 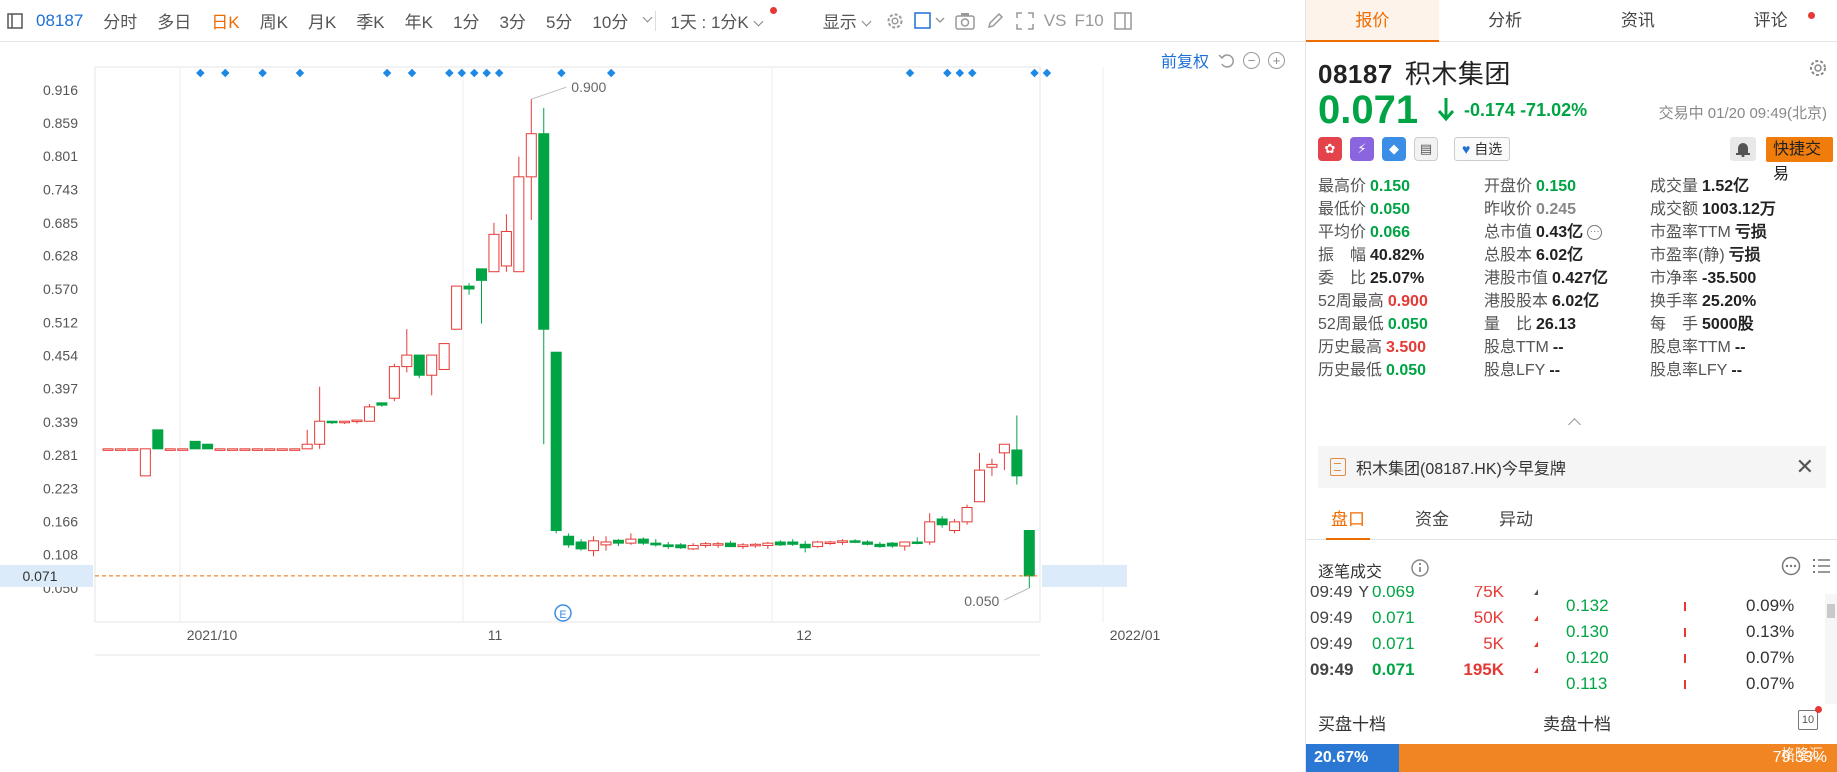 What do you see at coordinates (995, 21) in the screenshot?
I see `draw-pencil-icon` at bounding box center [995, 21].